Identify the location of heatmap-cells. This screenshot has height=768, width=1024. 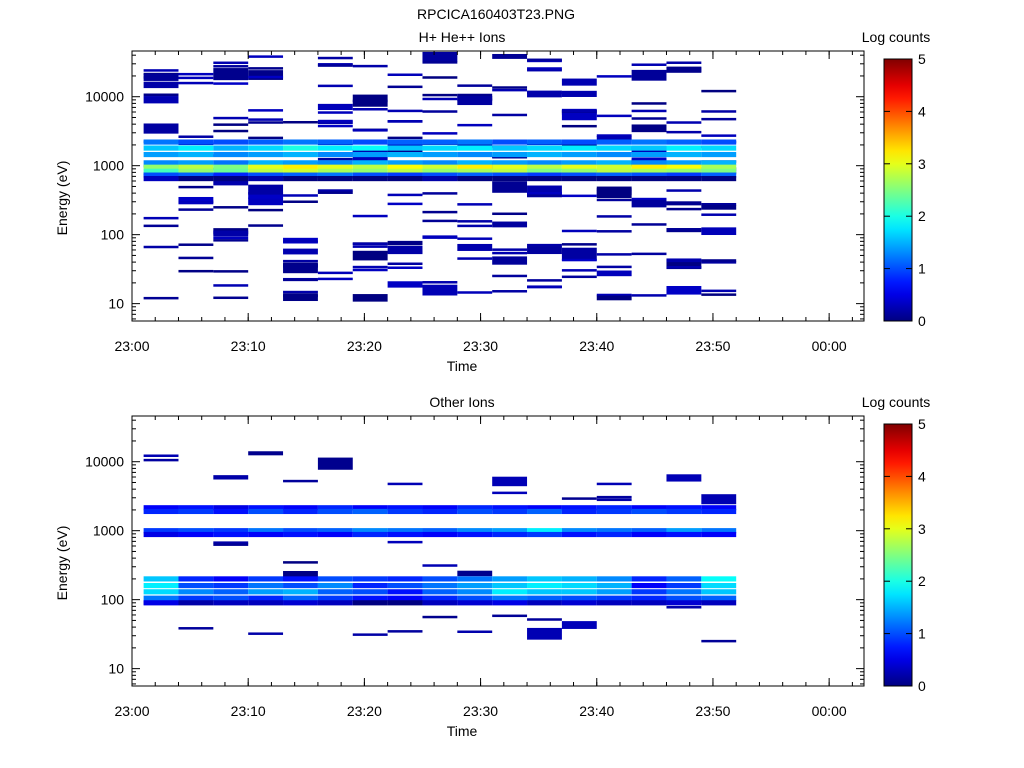
(440, 547).